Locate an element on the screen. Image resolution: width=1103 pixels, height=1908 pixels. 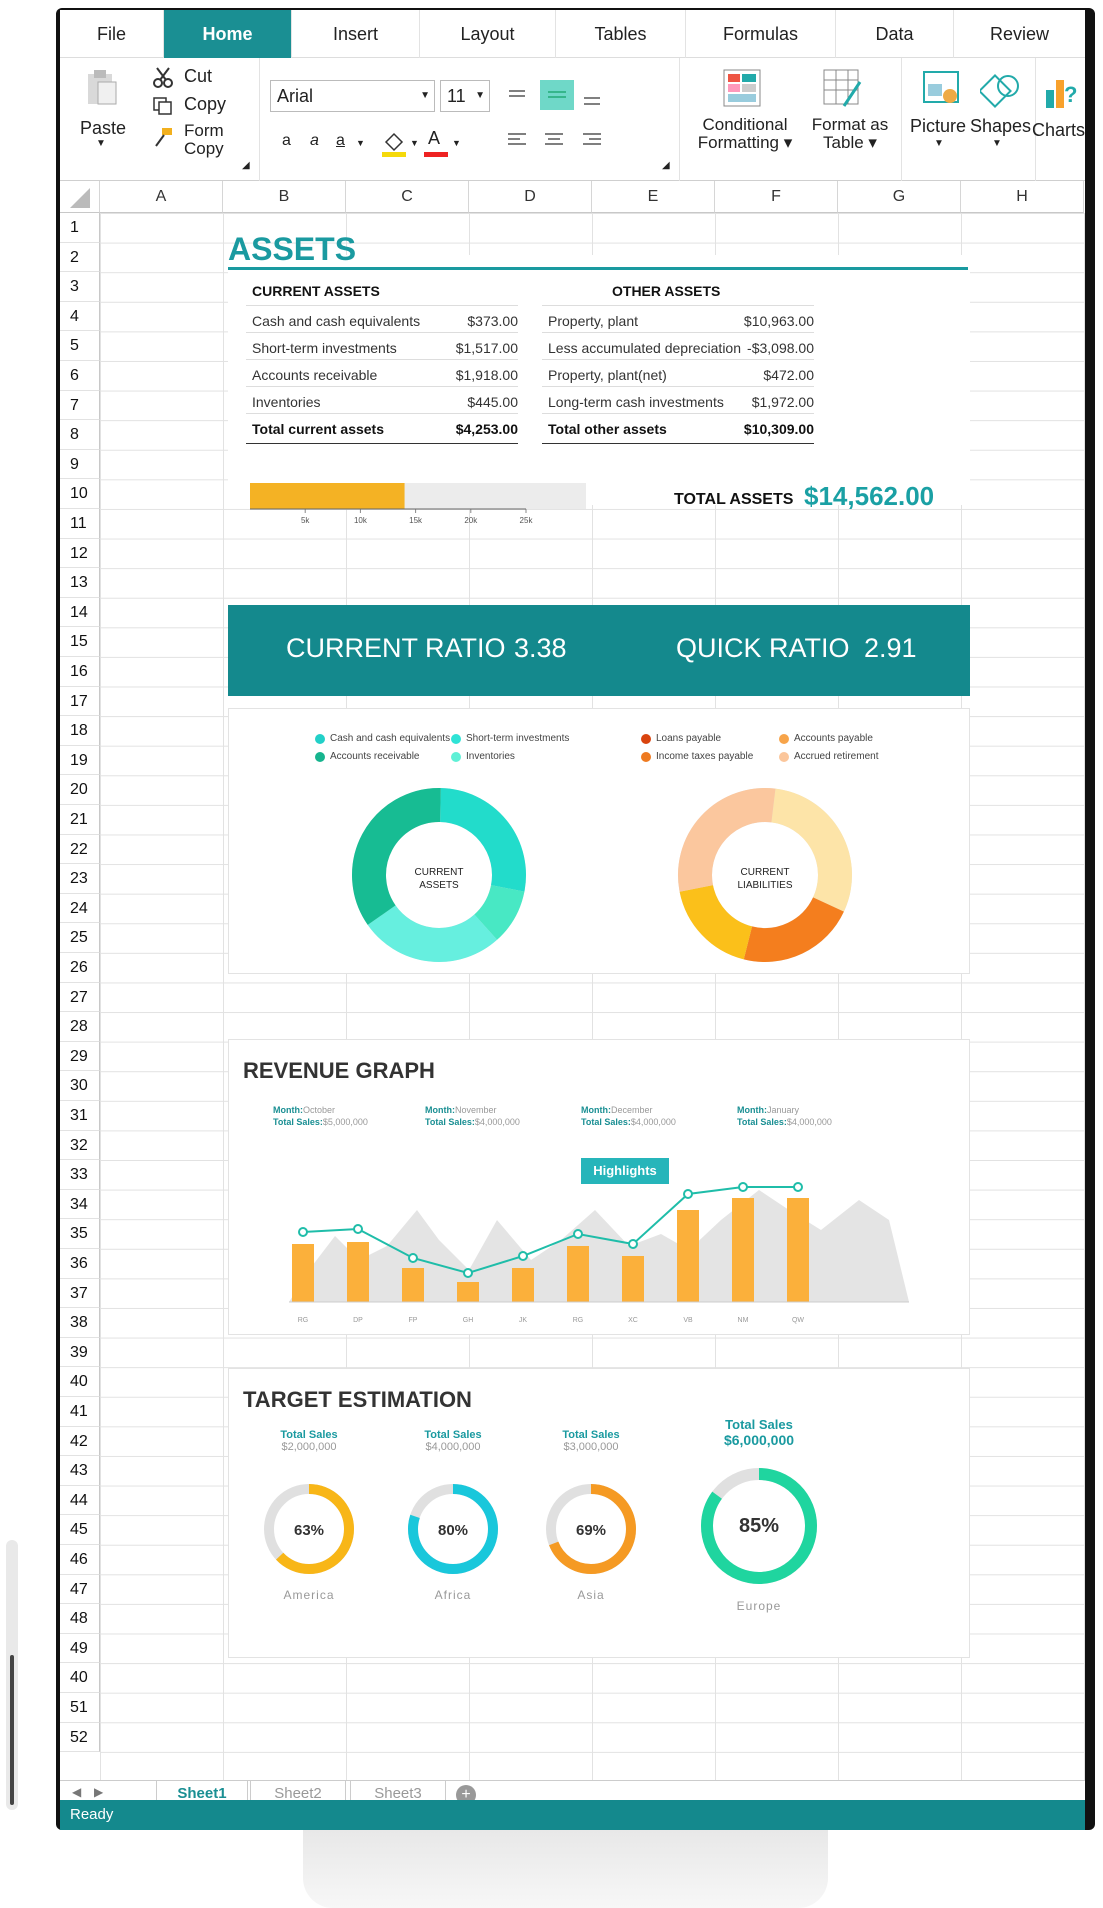
align-top-icon is located at coordinates (517, 96).